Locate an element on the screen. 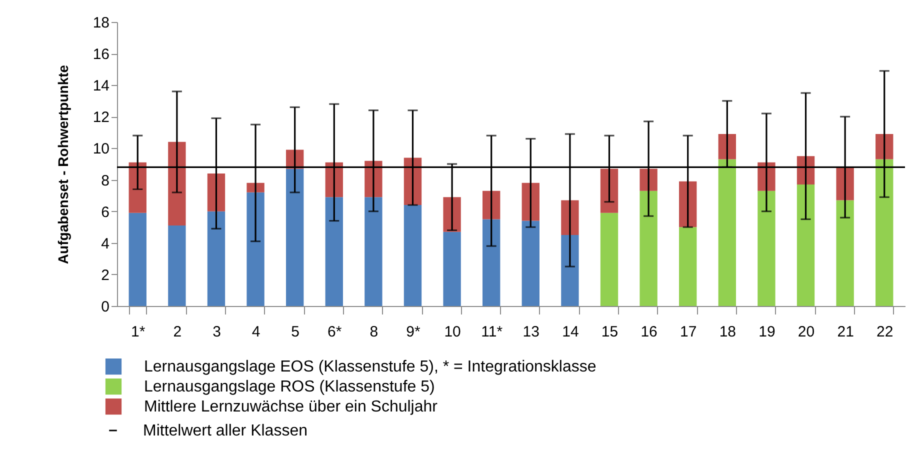 This screenshot has height=451, width=914. x-tick-label: 9* is located at coordinates (413, 332).